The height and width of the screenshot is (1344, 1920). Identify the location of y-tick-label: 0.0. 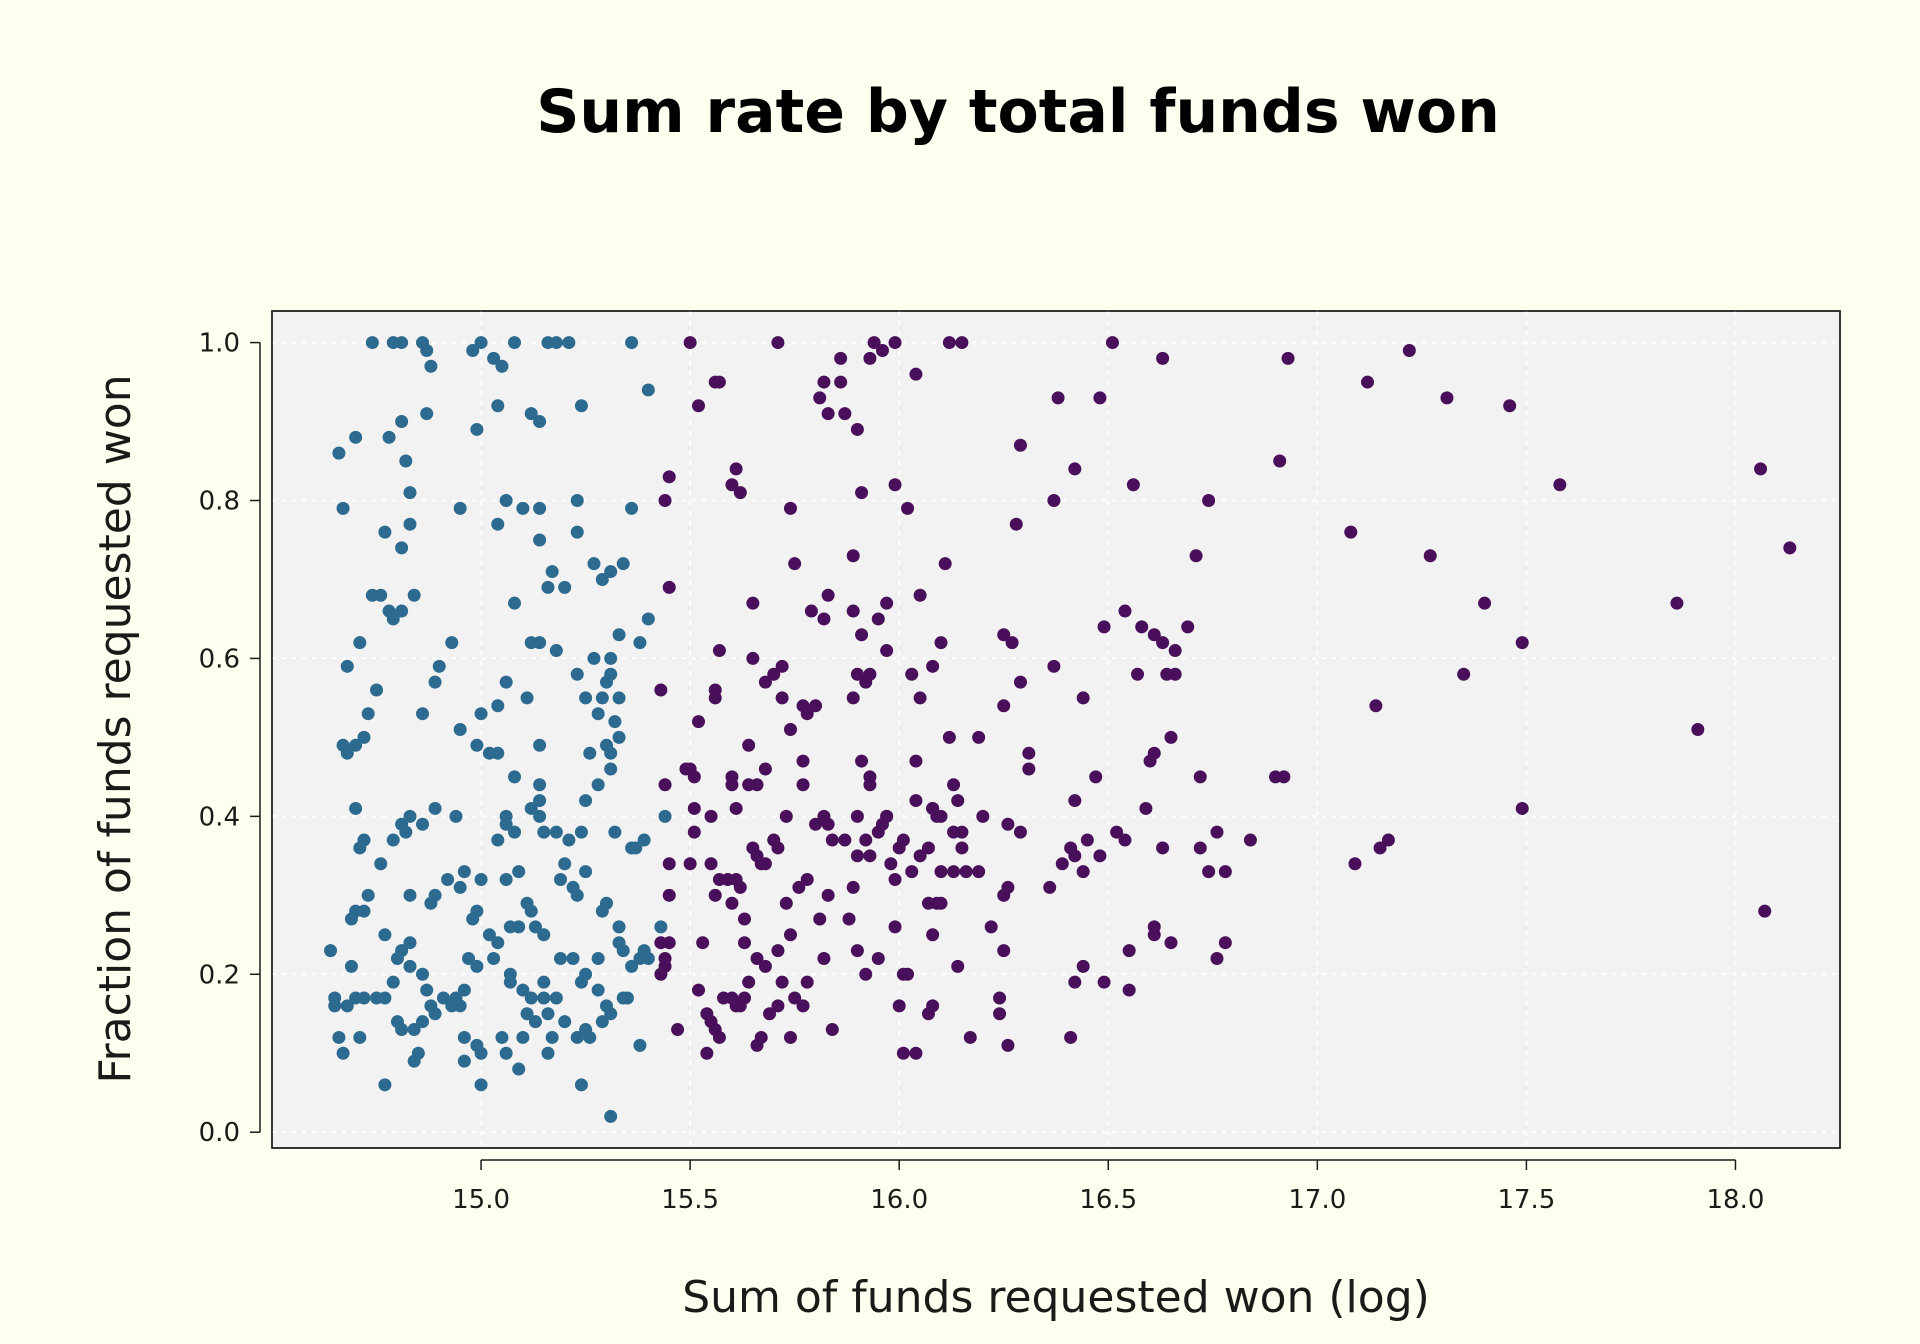
(219, 1133).